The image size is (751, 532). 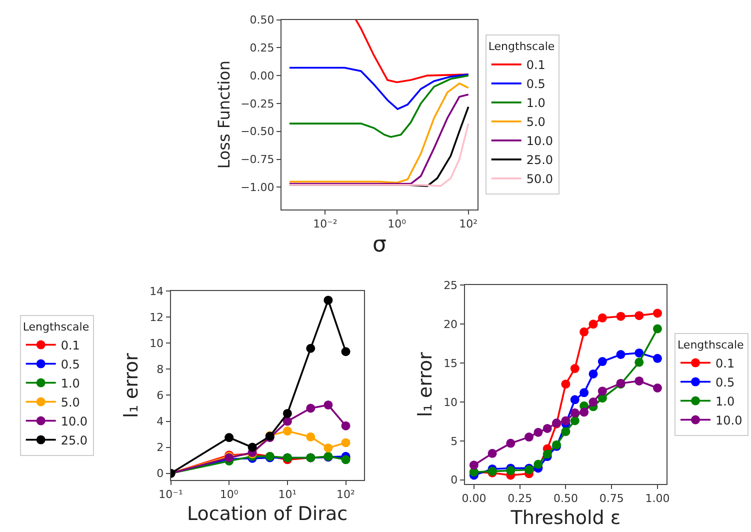 I want to click on x-tick-label: 10⁻¹, so click(x=170, y=495).